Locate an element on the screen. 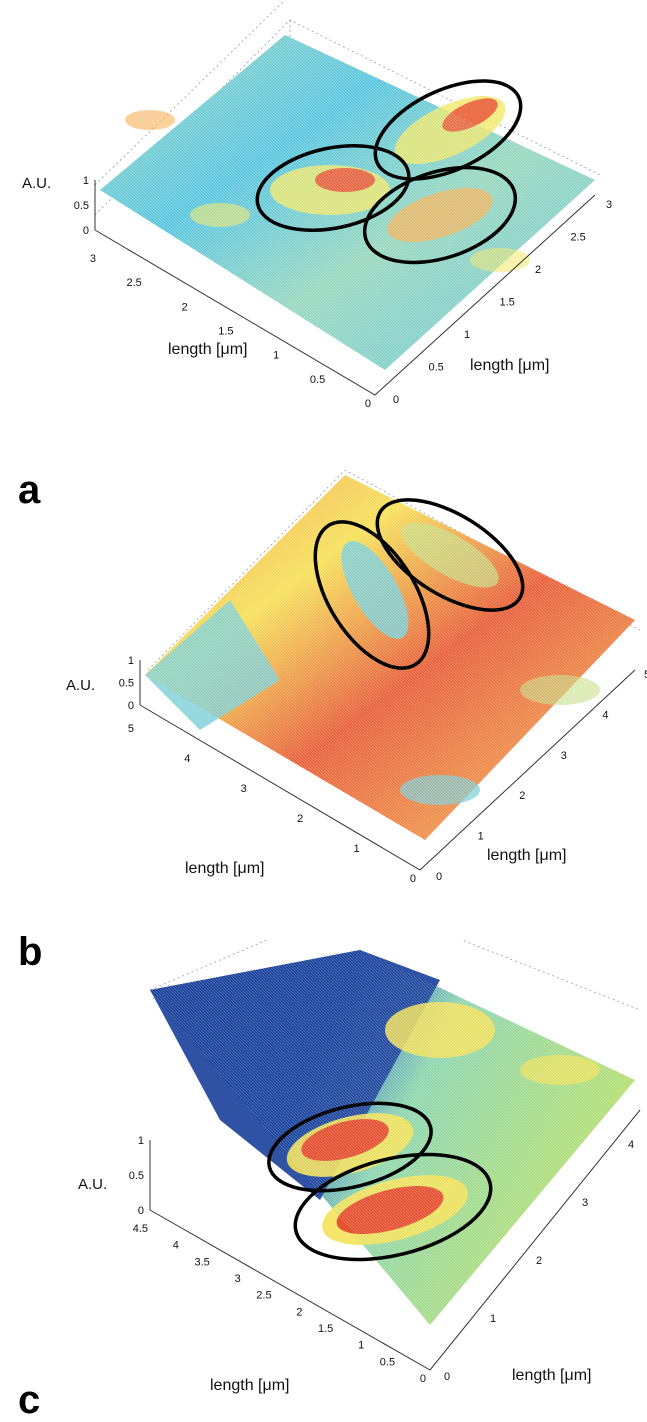  x-tick-label: 3.5 is located at coordinates (202, 1262).